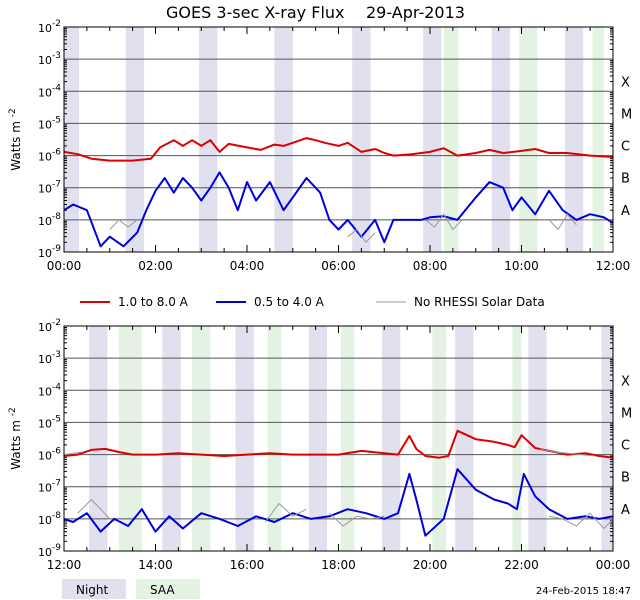  Describe the element at coordinates (64, 266) in the screenshot. I see `xtick-label-0: 00:00` at that location.